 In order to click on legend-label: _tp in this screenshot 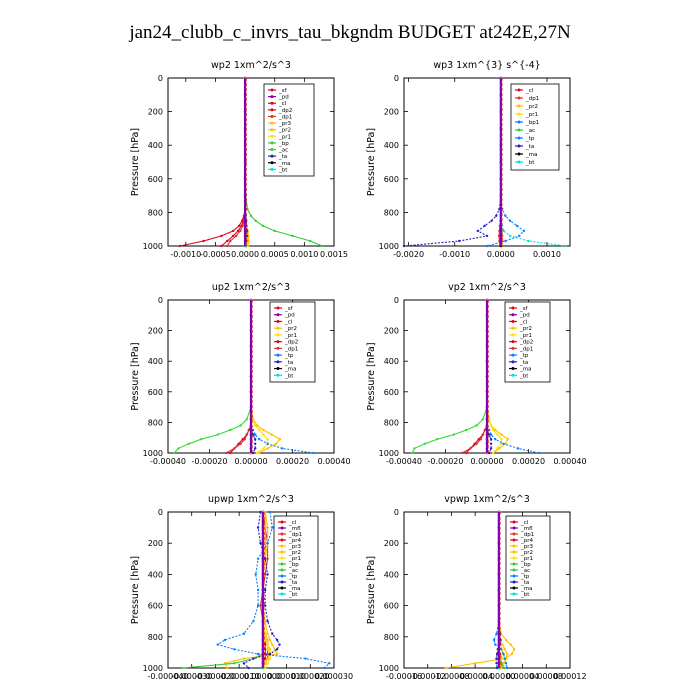, I will do `click(525, 577)`.